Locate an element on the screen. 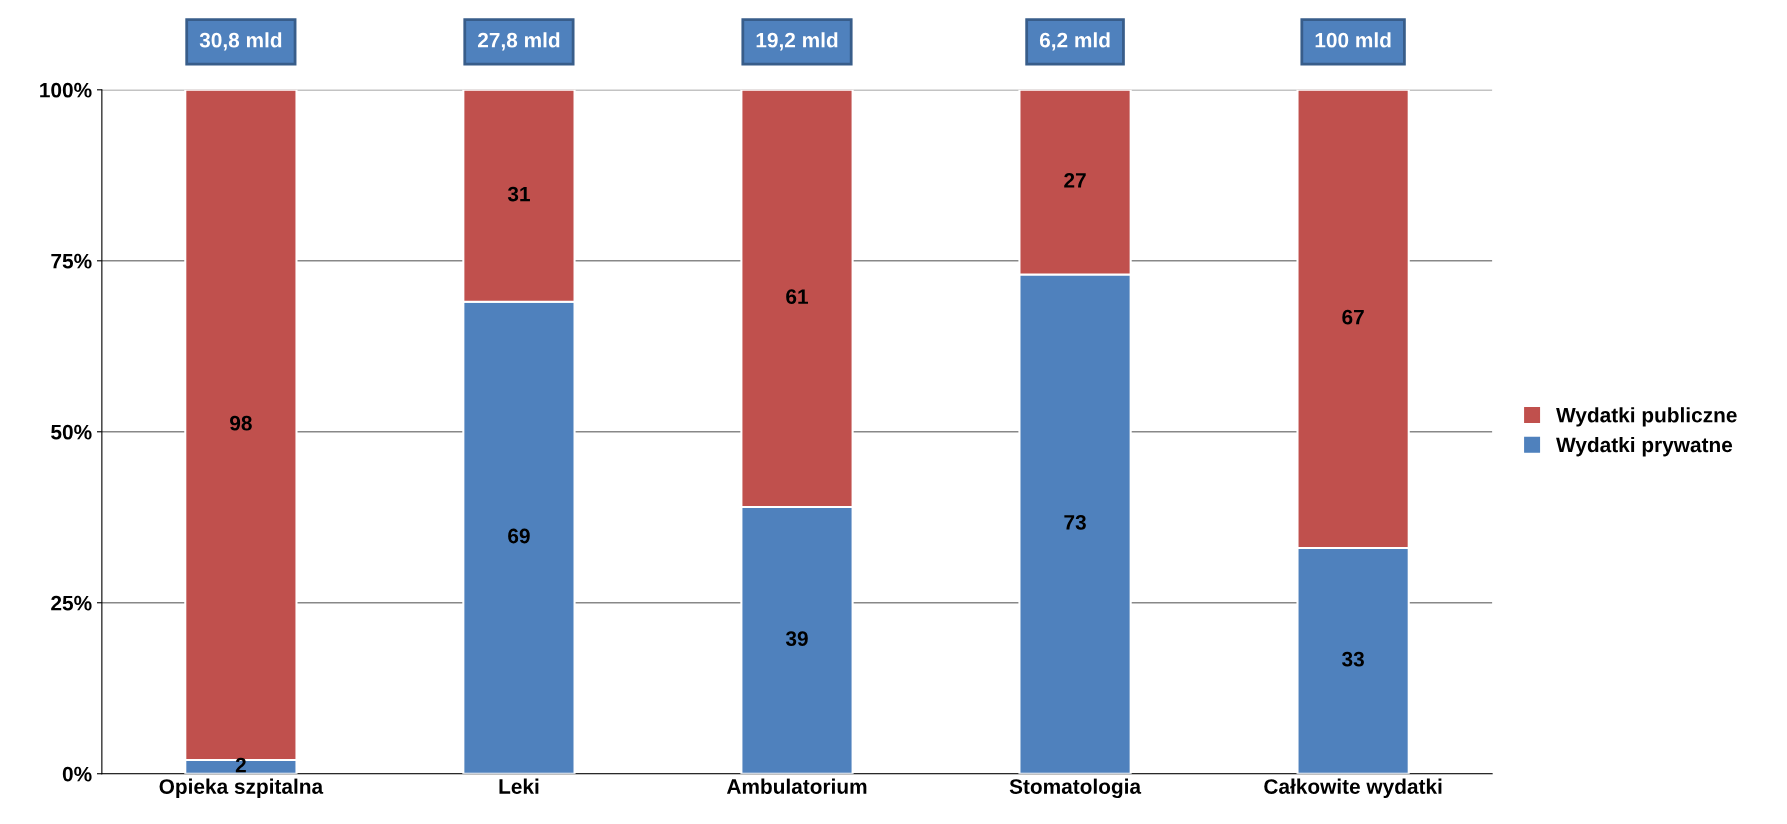  legend-label: Wydatki publiczne is located at coordinates (1646, 417).